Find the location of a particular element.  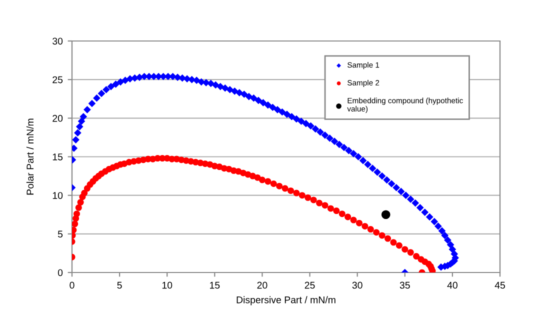

x-tick-label: 20 is located at coordinates (262, 285).